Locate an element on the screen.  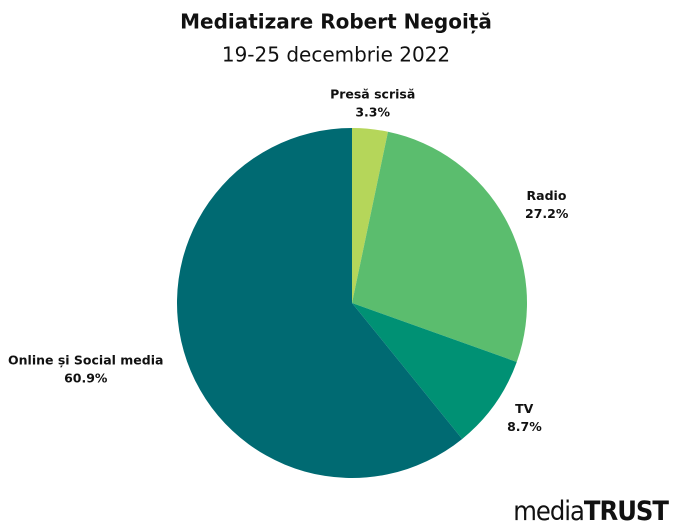
slice-value: 27.2% is located at coordinates (547, 213).